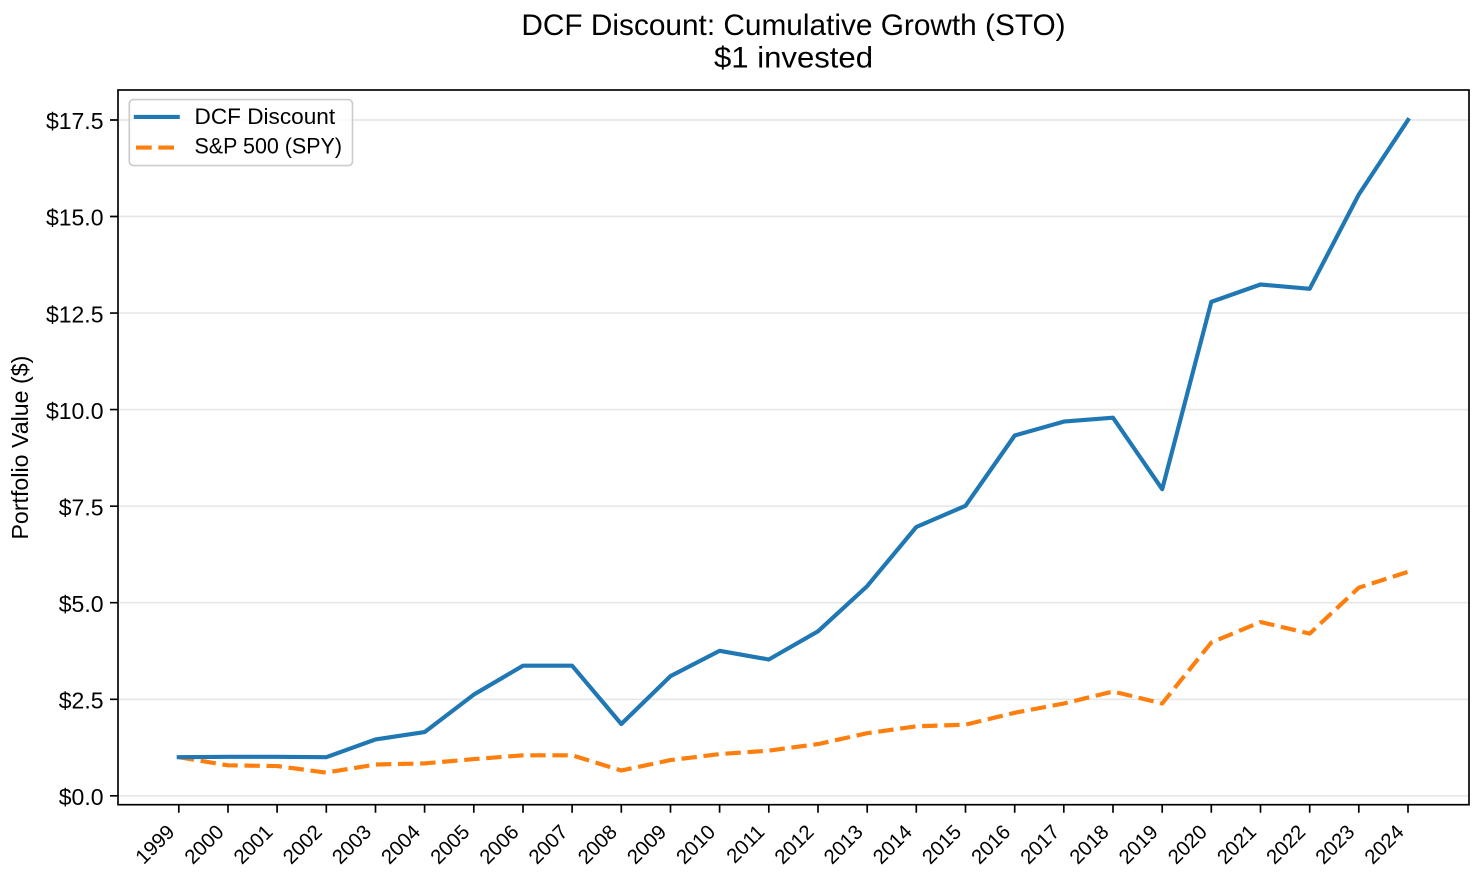 The width and height of the screenshot is (1484, 882). I want to click on svg-text: $15.0, so click(75, 218).